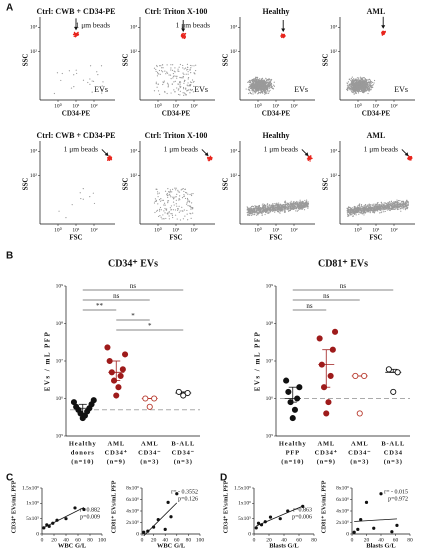  What do you see at coordinates (60, 436) in the screenshot?
I see `y-tick-label: 10⁵` at bounding box center [60, 436].